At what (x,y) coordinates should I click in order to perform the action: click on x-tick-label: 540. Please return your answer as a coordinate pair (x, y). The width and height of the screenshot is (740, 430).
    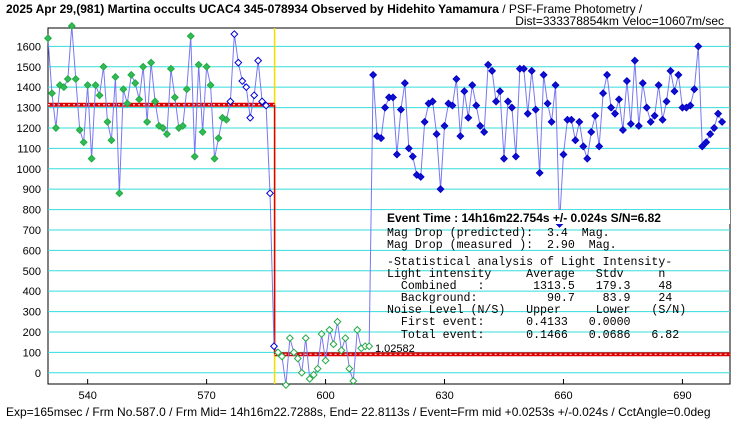
    Looking at the image, I should click on (87, 396).